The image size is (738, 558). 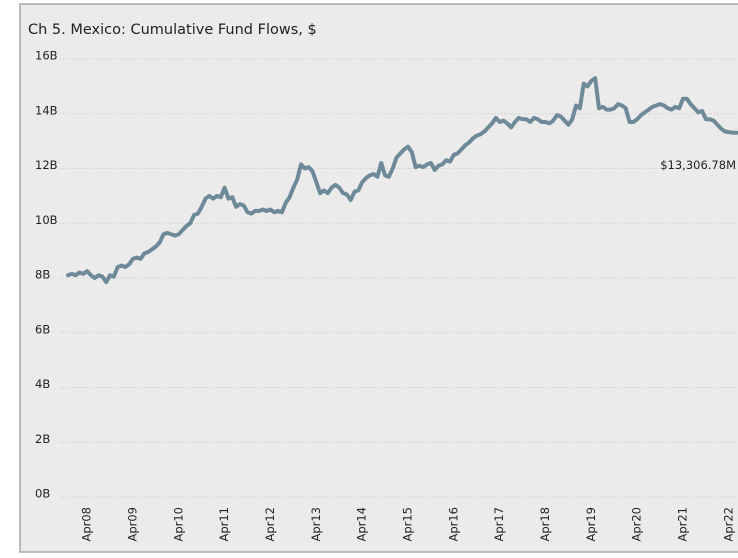 What do you see at coordinates (545, 524) in the screenshot?
I see `x-tick-label: Apr18` at bounding box center [545, 524].